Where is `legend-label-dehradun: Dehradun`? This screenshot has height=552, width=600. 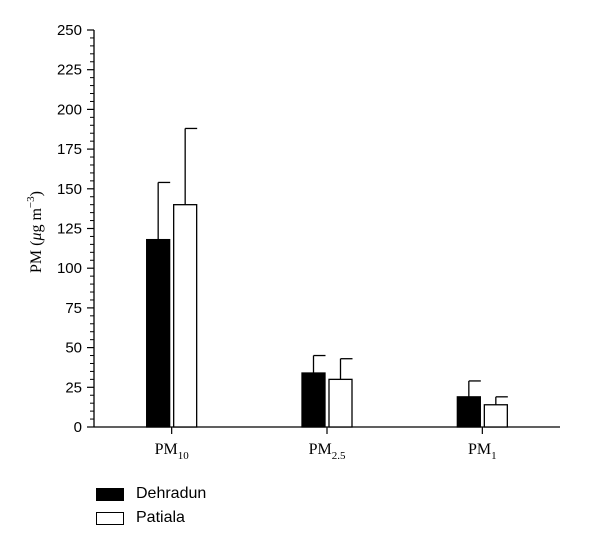
legend-label-dehradun: Dehradun is located at coordinates (171, 493).